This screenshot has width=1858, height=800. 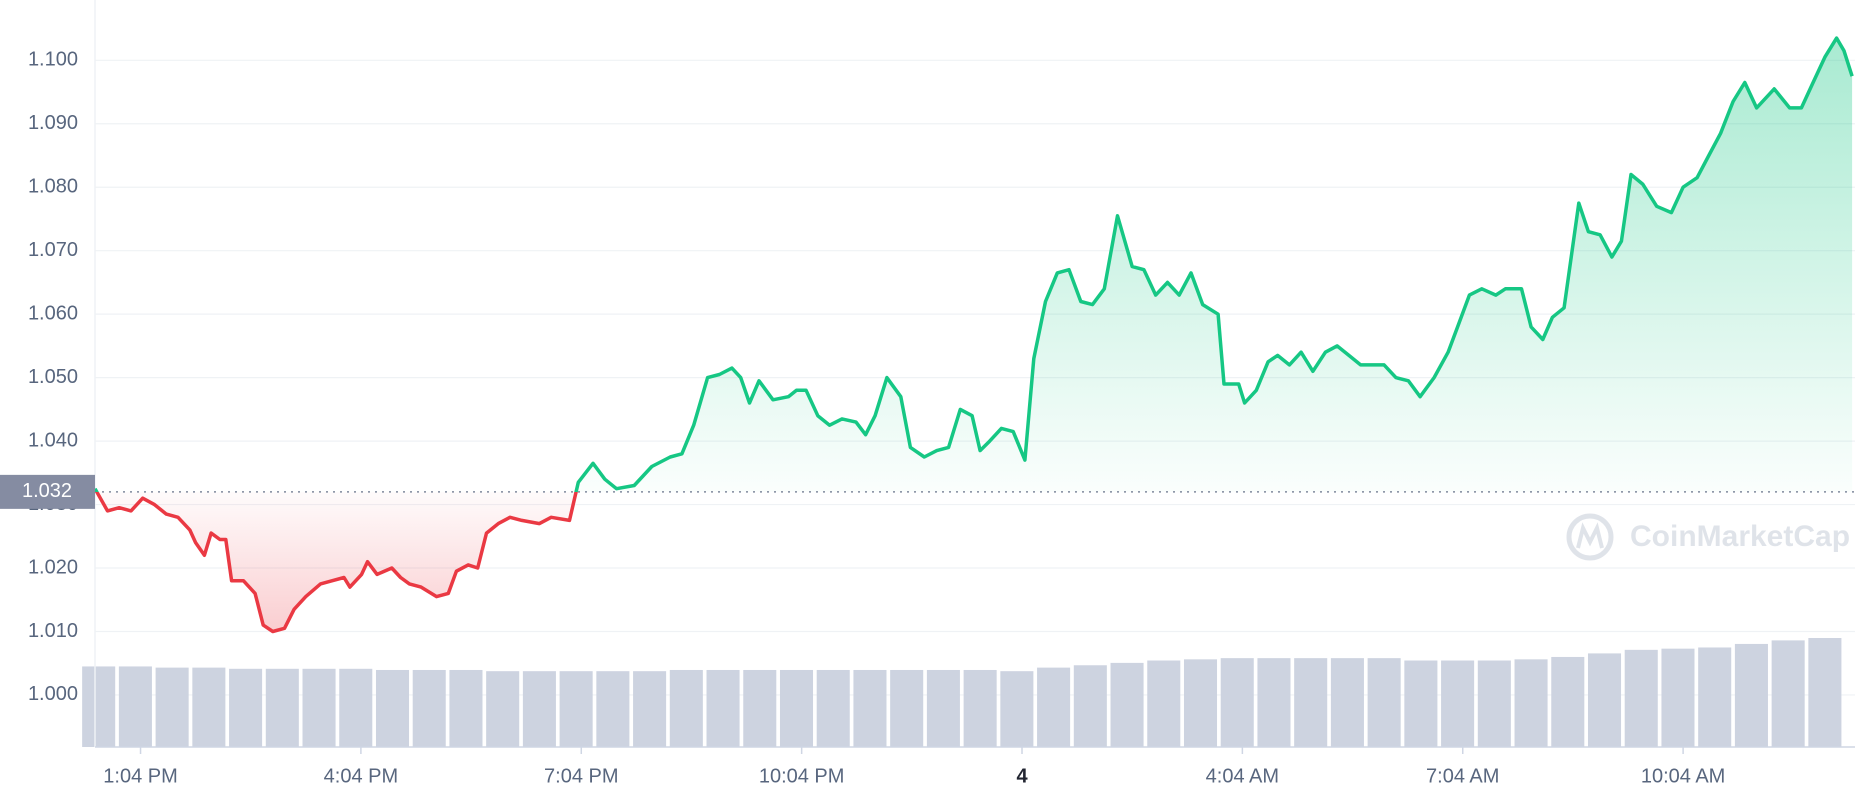 What do you see at coordinates (53, 250) in the screenshot?
I see `y-tick-label: 1.070` at bounding box center [53, 250].